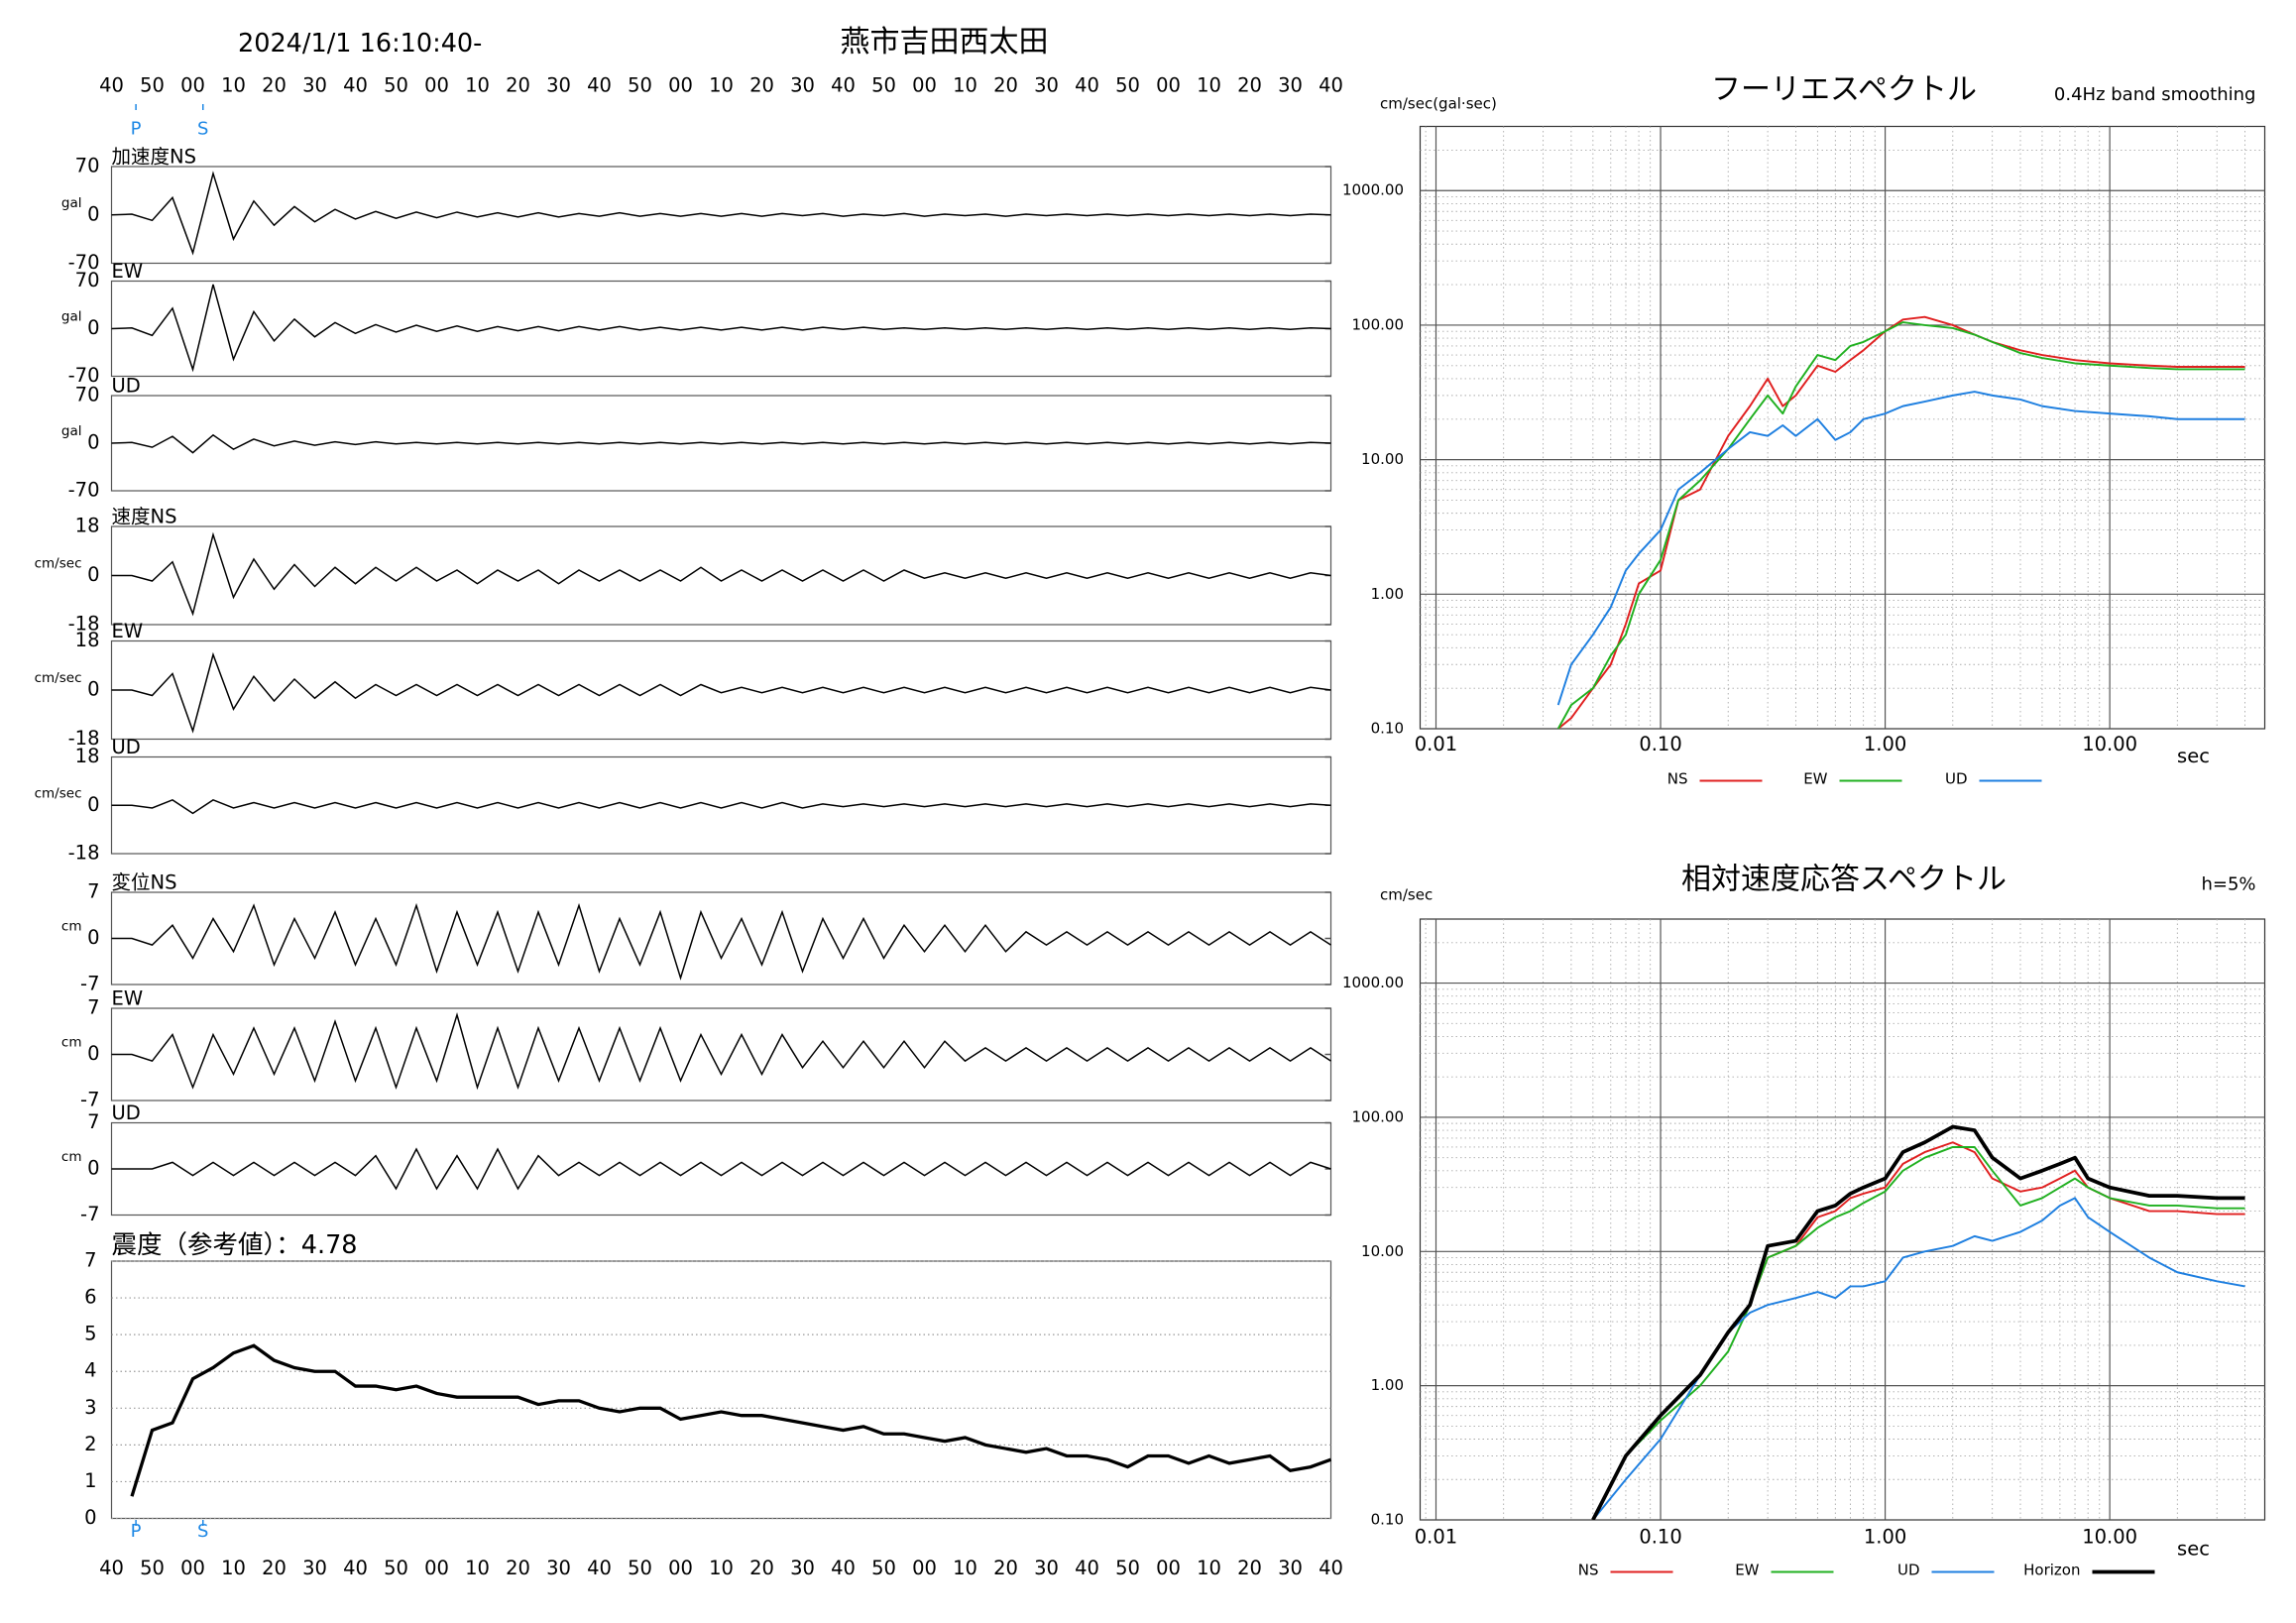  I want to click on legend-label: Horizon, so click(2052, 1570).